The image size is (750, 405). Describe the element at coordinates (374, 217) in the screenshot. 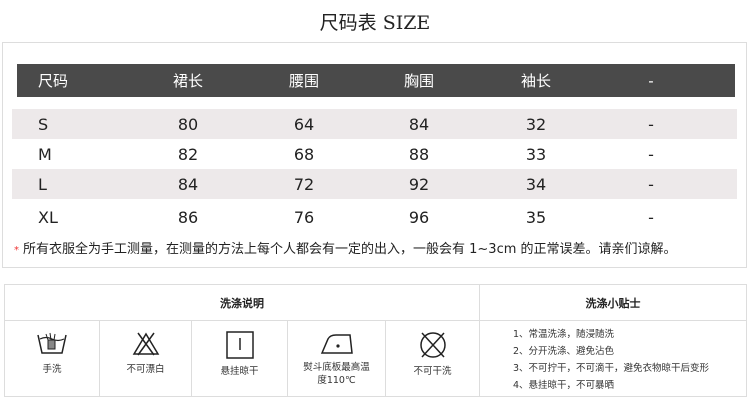

I see `table-row: XL 86 76 96 35 -` at that location.